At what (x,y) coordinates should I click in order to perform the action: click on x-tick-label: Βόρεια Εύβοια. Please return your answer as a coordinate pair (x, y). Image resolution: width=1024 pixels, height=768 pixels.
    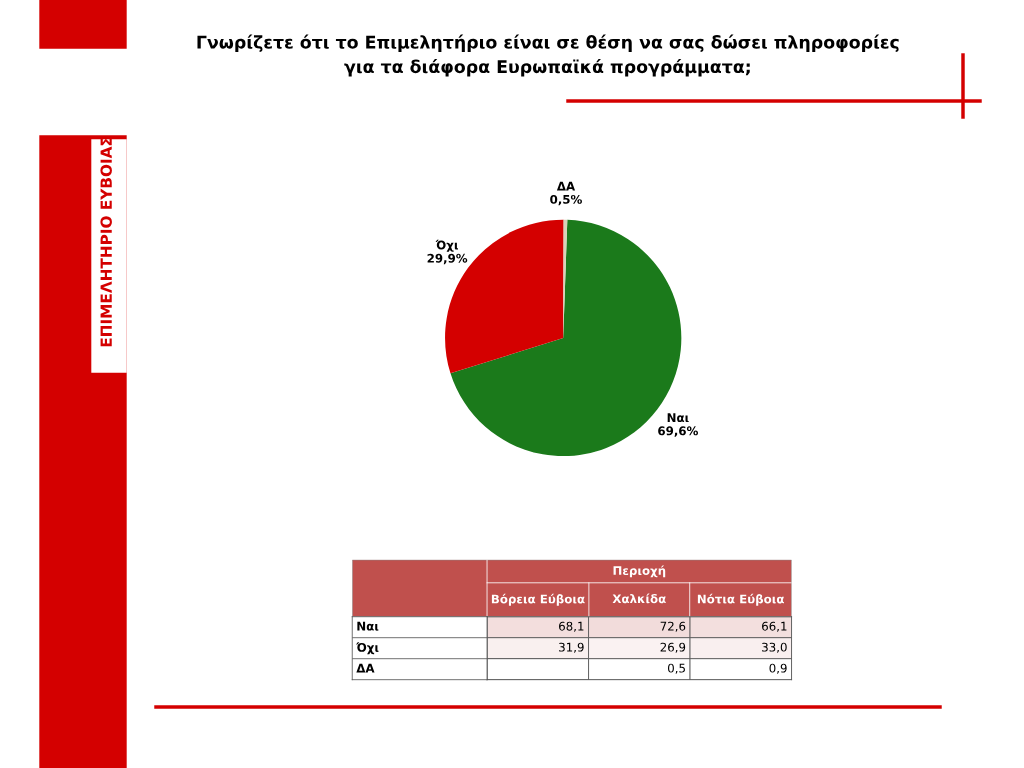
    Looking at the image, I should click on (538, 599).